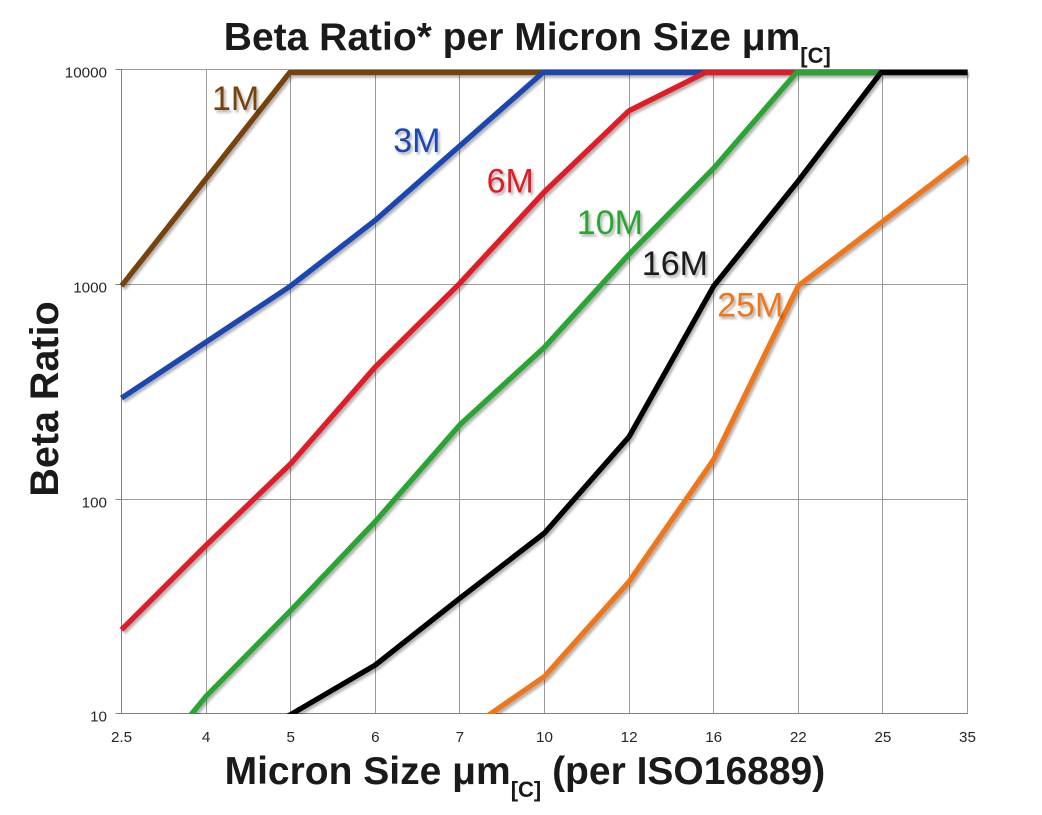 The width and height of the screenshot is (1042, 815). I want to click on svg-text: 10000, so click(86, 73).